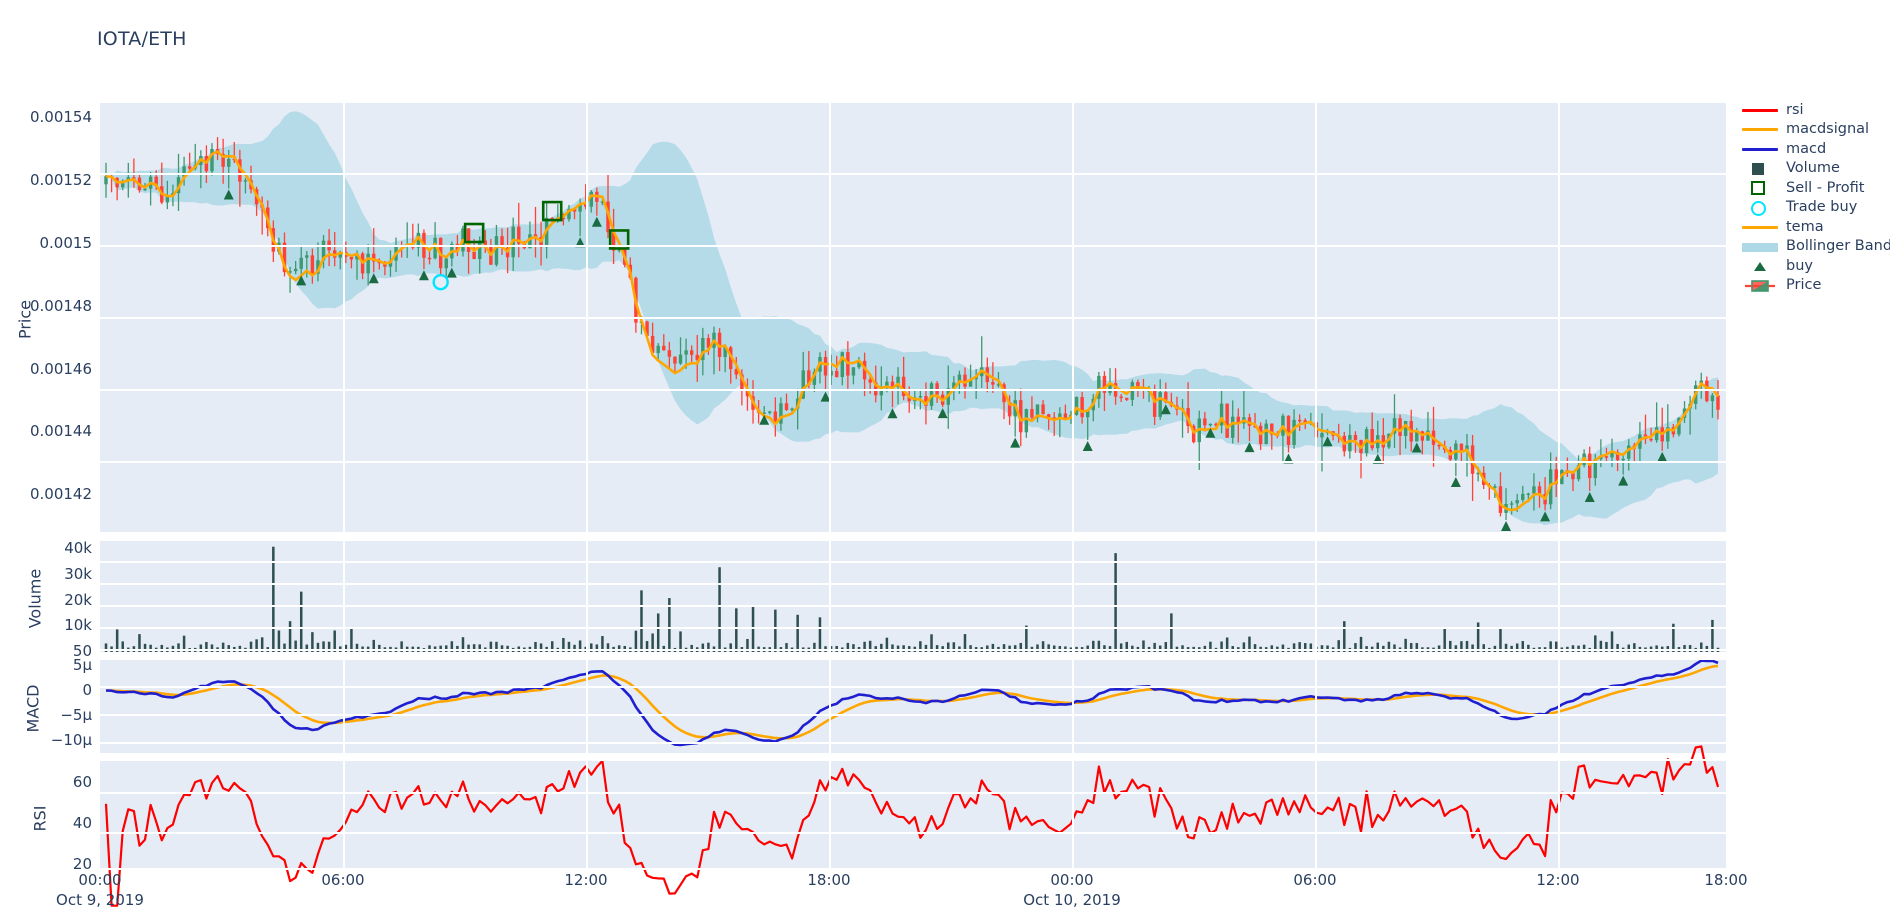 The height and width of the screenshot is (909, 1890). What do you see at coordinates (1815, 110) in the screenshot?
I see `legend-item-rsi: rsi` at bounding box center [1815, 110].